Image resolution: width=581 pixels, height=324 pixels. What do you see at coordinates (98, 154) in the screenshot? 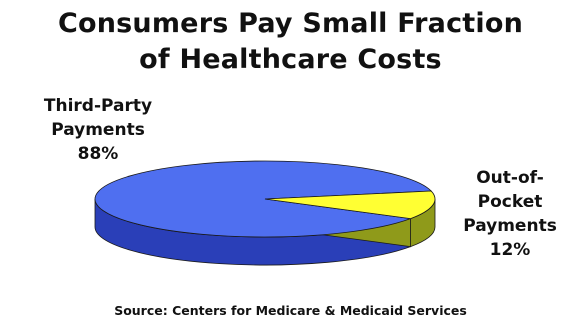
I see `slice-percent-third-party: 88%` at bounding box center [98, 154].